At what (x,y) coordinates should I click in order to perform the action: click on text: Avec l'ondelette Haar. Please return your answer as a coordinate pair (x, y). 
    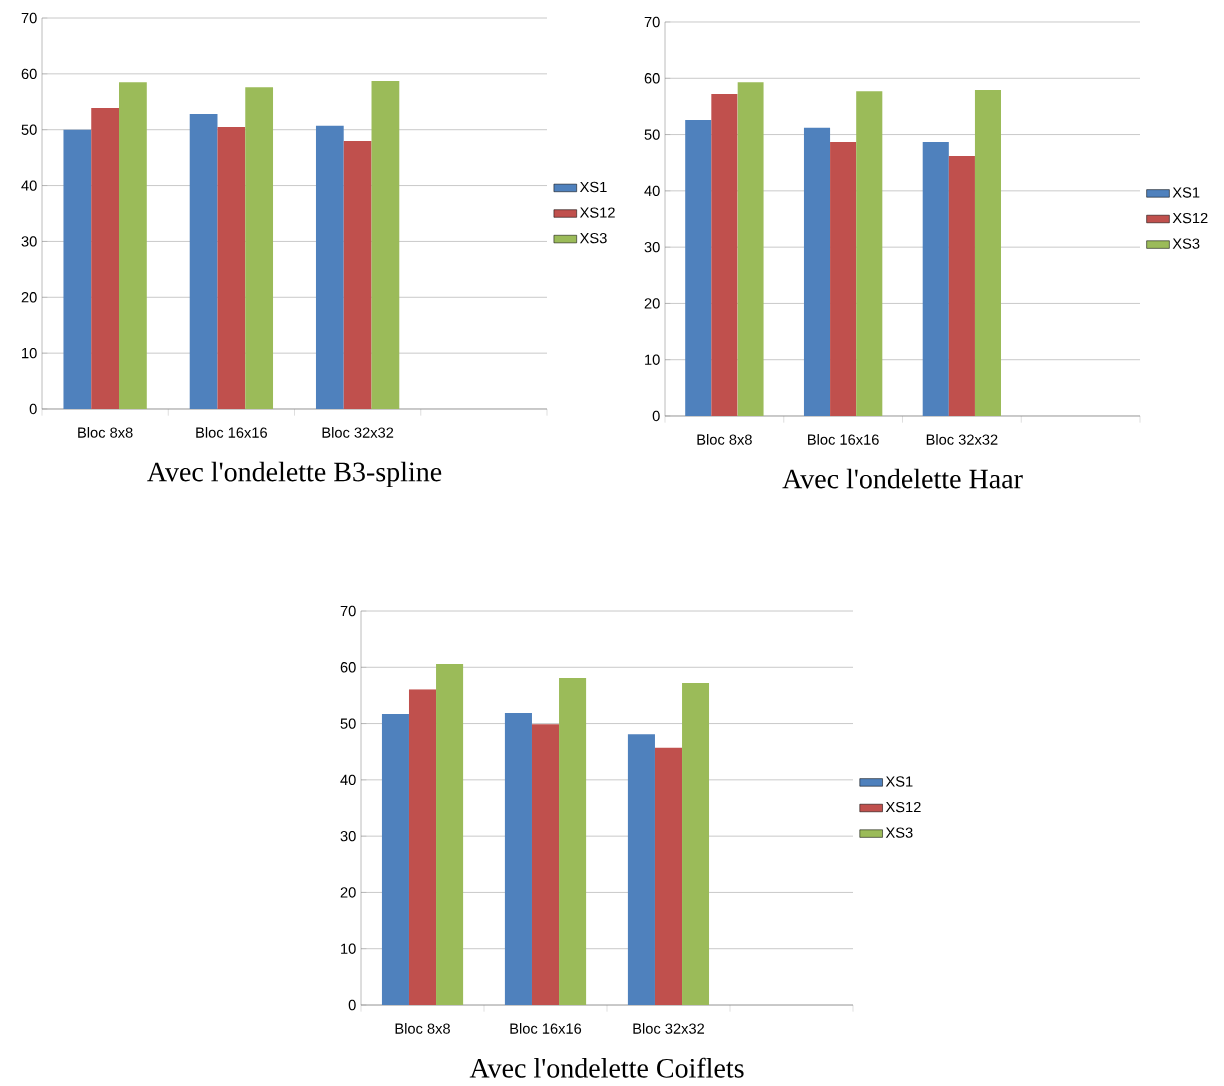
    Looking at the image, I should click on (902, 478).